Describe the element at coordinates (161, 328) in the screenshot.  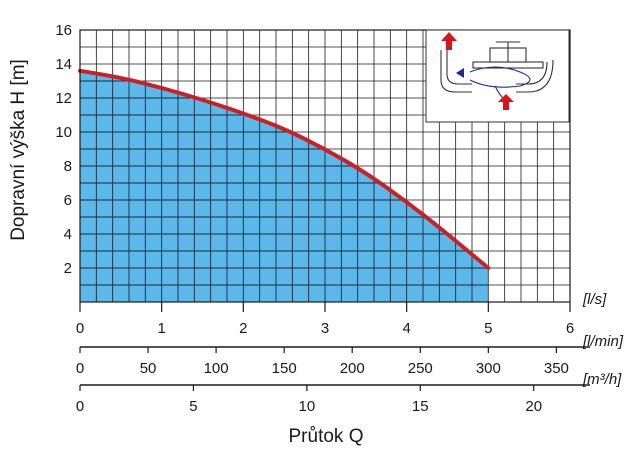
I see `x-tick-label: 1` at that location.